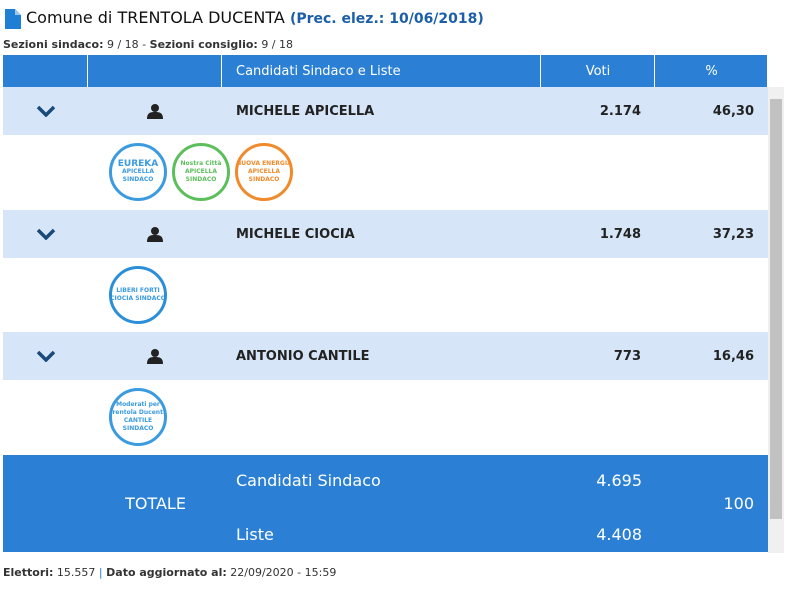 The width and height of the screenshot is (800, 589). Describe the element at coordinates (627, 356) in the screenshot. I see `votes: 773` at that location.